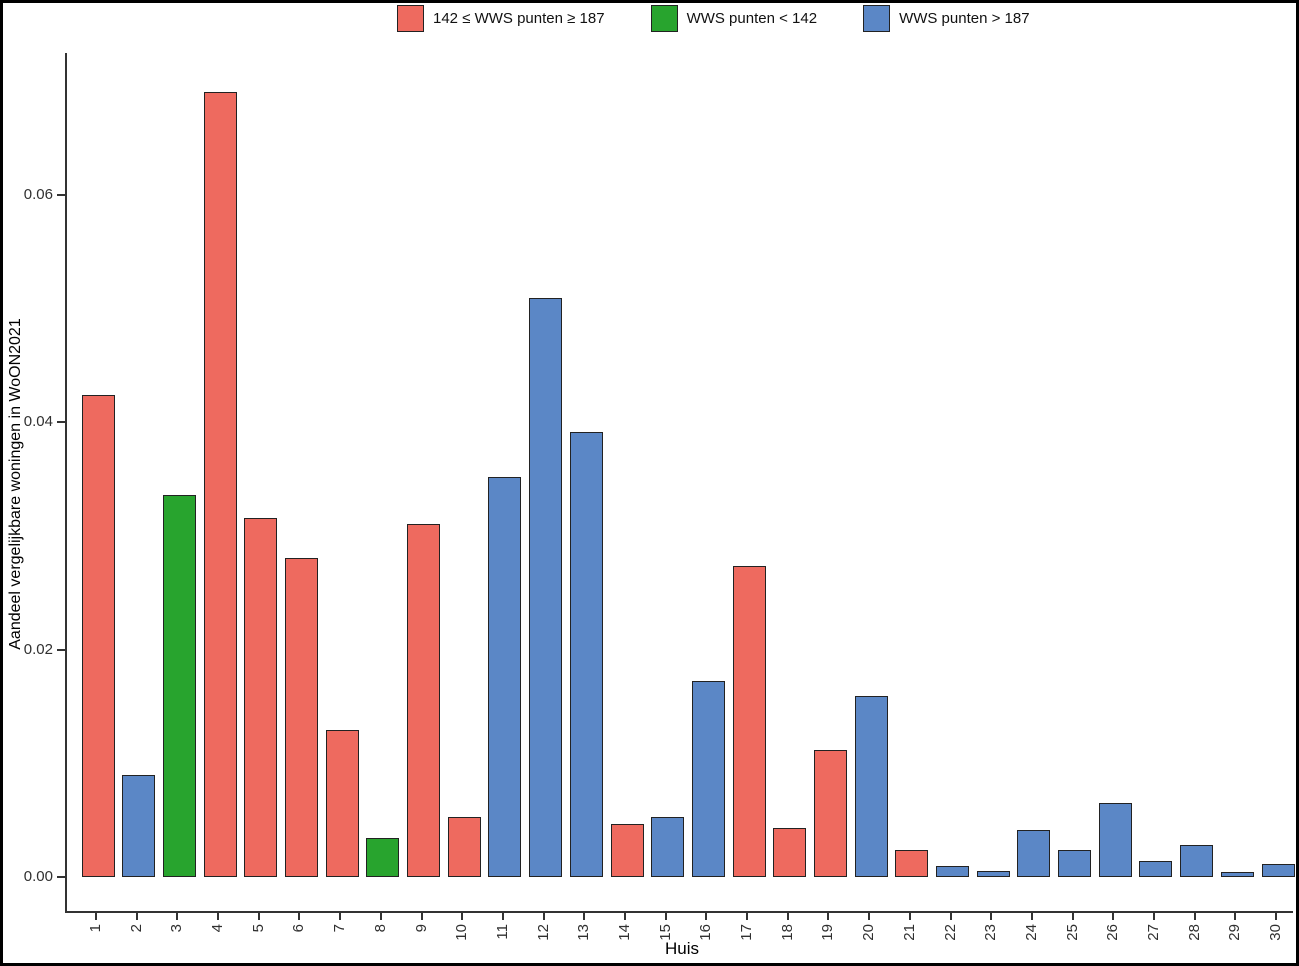 This screenshot has width=1299, height=966. Describe the element at coordinates (1072, 932) in the screenshot. I see `x-tick-label: 25` at that location.